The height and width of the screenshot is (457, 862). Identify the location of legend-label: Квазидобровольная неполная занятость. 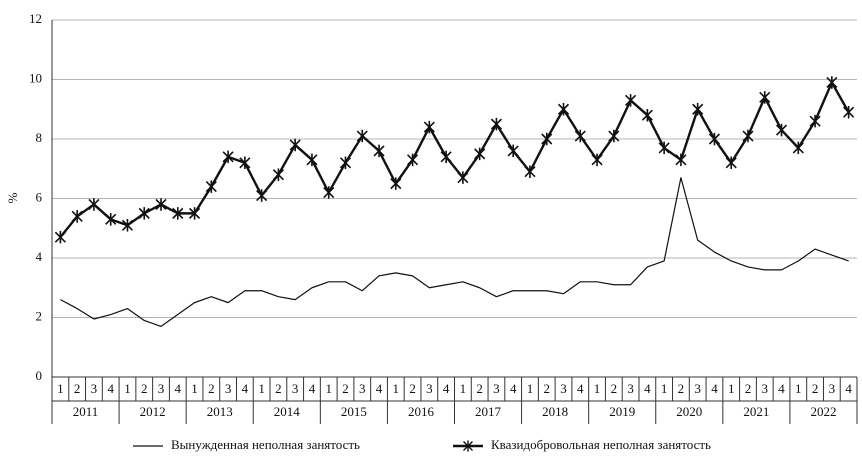
(601, 444).